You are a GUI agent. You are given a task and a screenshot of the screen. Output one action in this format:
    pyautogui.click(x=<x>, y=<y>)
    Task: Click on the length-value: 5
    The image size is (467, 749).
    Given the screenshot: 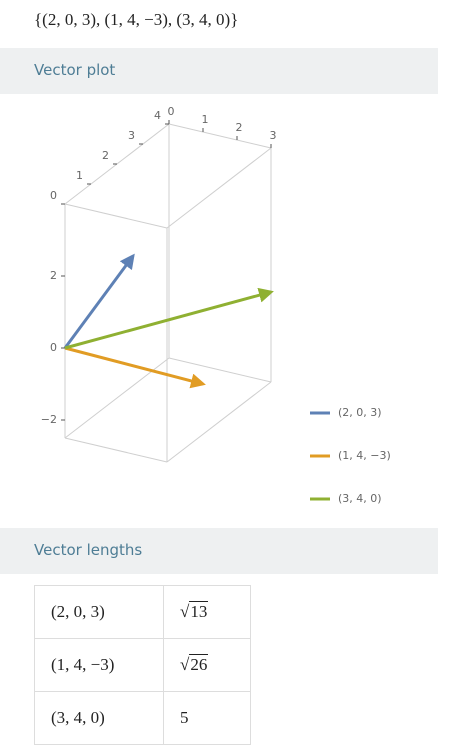 What is the action you would take?
    pyautogui.click(x=184, y=717)
    